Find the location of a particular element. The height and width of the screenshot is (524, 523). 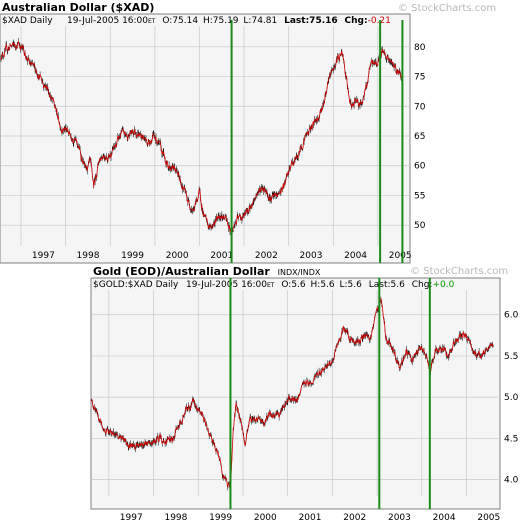

y-tick-label: 5.5 is located at coordinates (511, 357).